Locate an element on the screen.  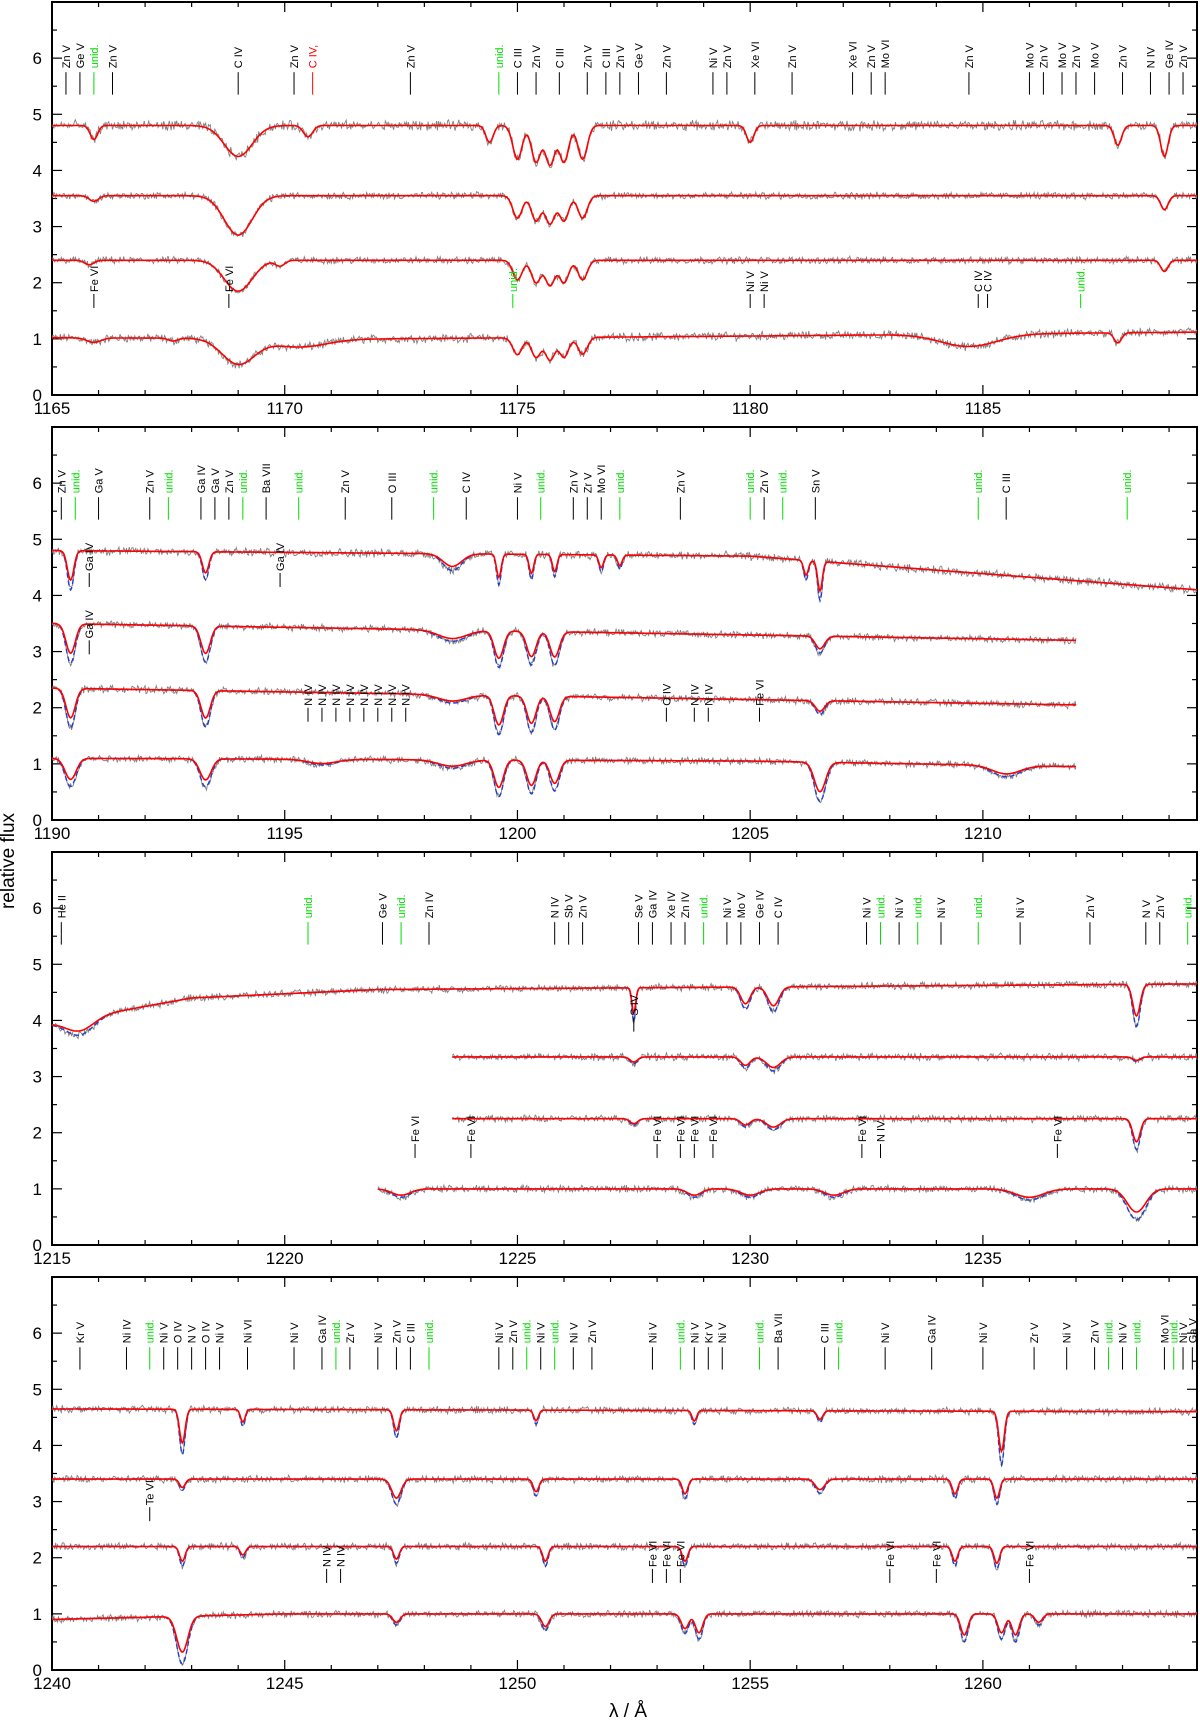
line-id-label: Ni IV is located at coordinates (127, 1331).